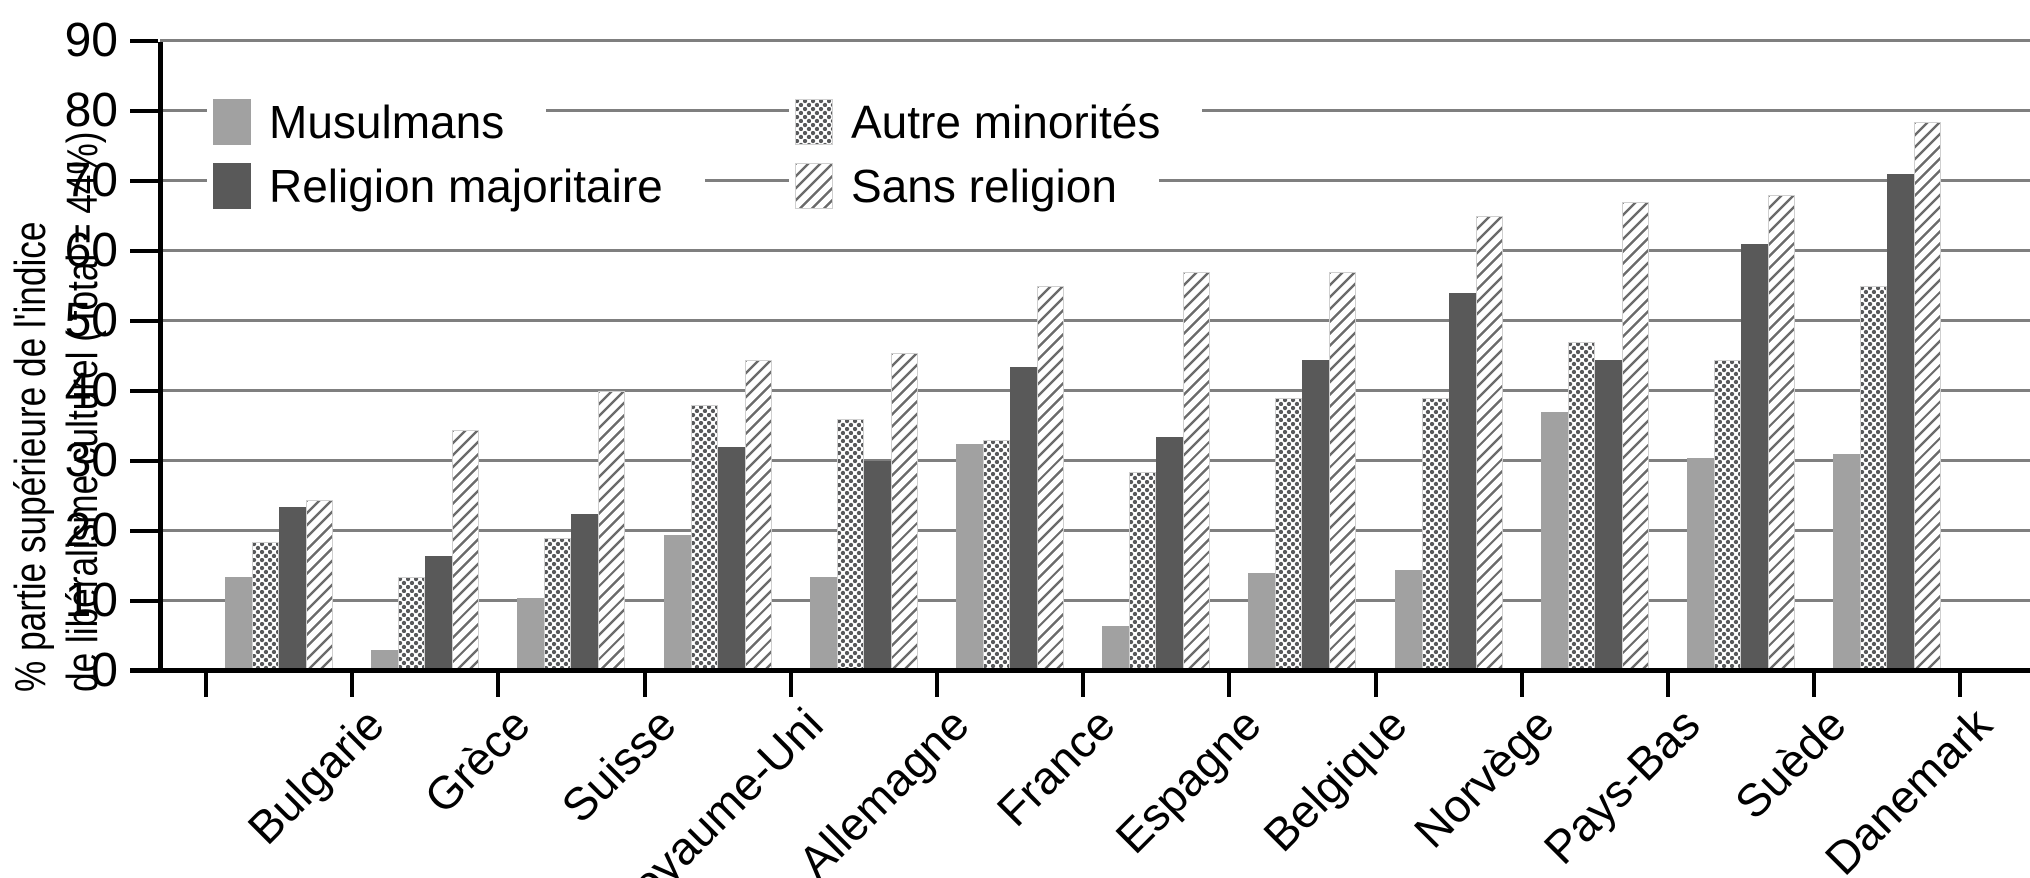 Image resolution: width=2030 pixels, height=878 pixels. What do you see at coordinates (91, 320) in the screenshot?
I see `y-tick-label: 50` at bounding box center [91, 320].